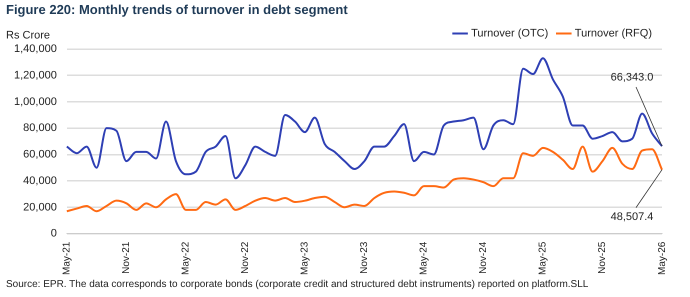 The height and width of the screenshot is (297, 690). I want to click on y-tick-label: 1,40,000, so click(35, 49).